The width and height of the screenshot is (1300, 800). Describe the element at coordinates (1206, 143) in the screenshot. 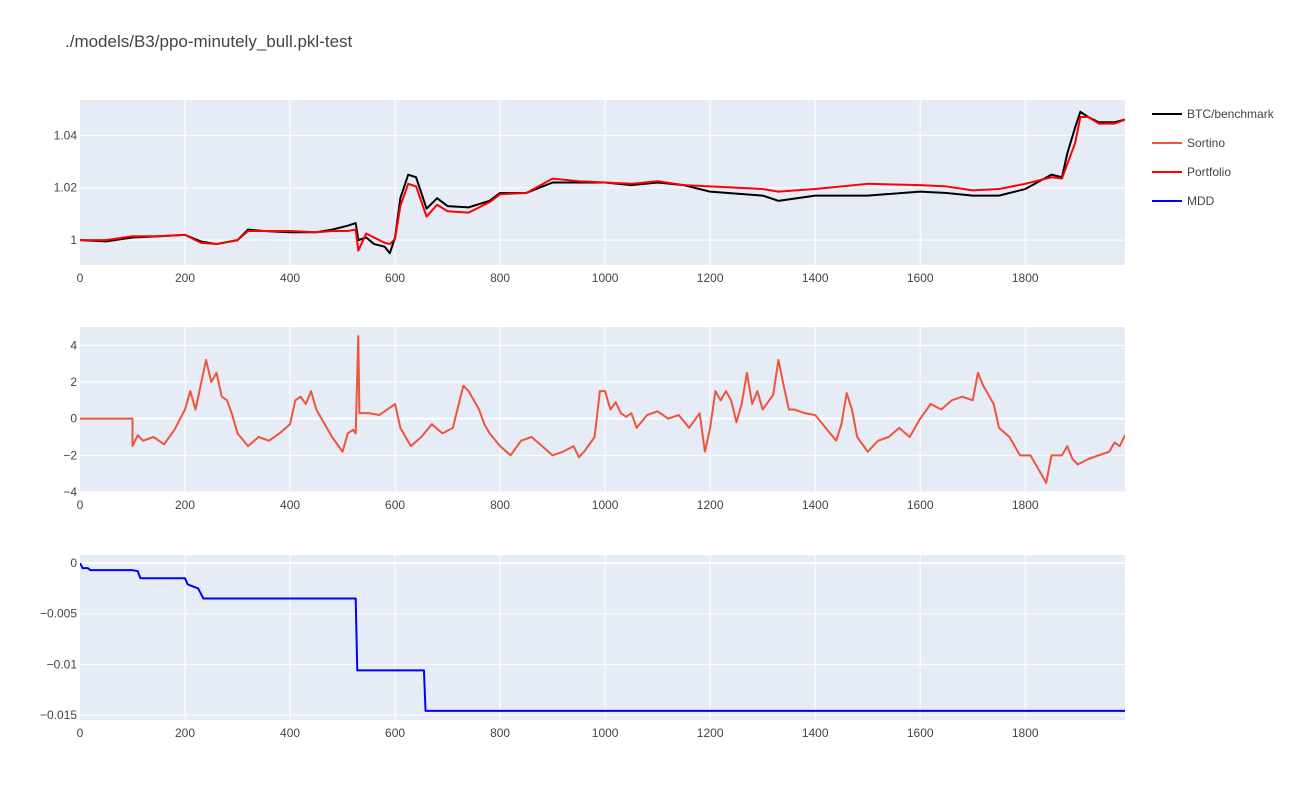

I see `legend-label: Sortino` at that location.